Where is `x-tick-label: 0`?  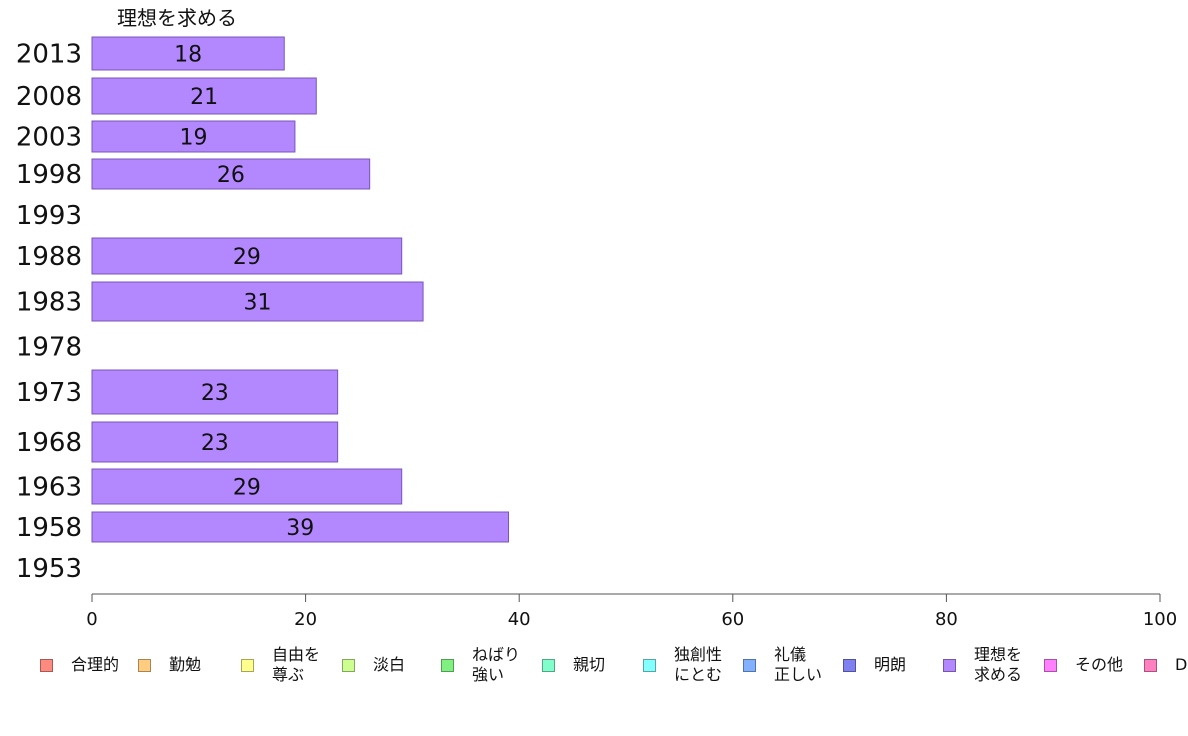
x-tick-label: 0 is located at coordinates (91, 619).